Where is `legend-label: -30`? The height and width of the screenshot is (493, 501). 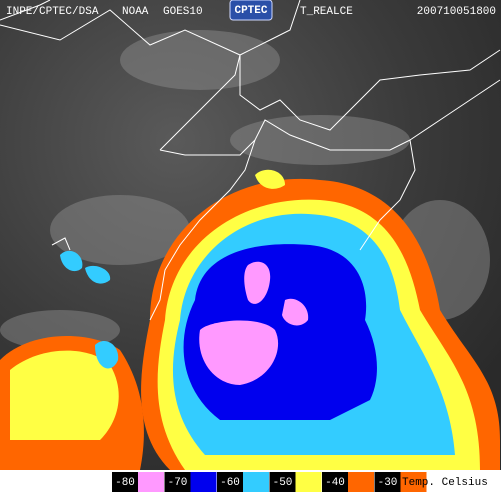 legend-label: -30 is located at coordinates (388, 483).